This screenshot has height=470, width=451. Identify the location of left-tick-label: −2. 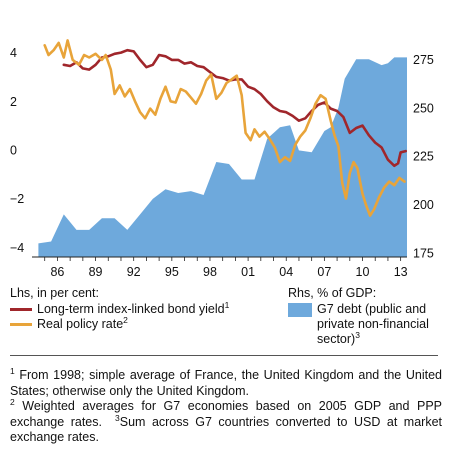
(17, 199).